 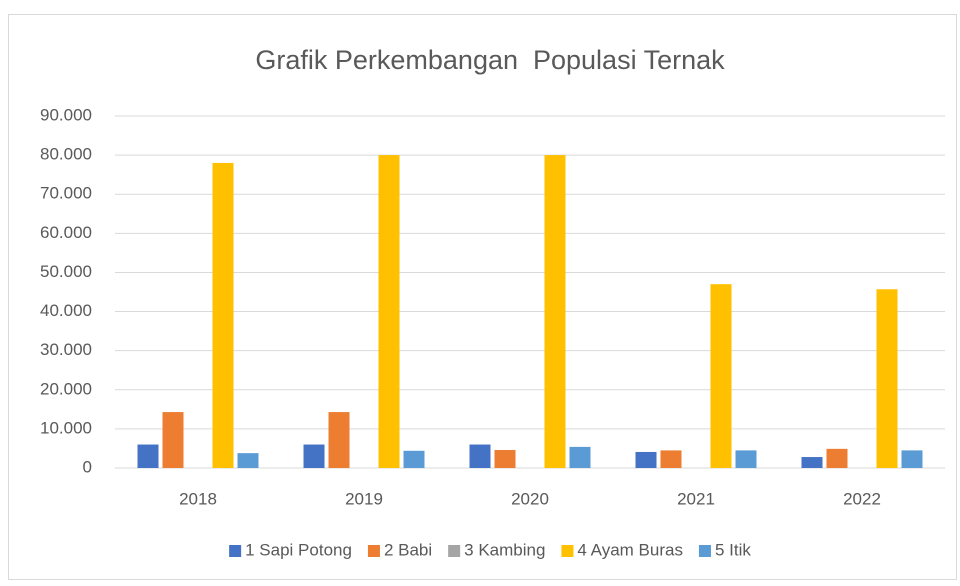 What do you see at coordinates (87, 466) in the screenshot?
I see `y-tick-label: 0` at bounding box center [87, 466].